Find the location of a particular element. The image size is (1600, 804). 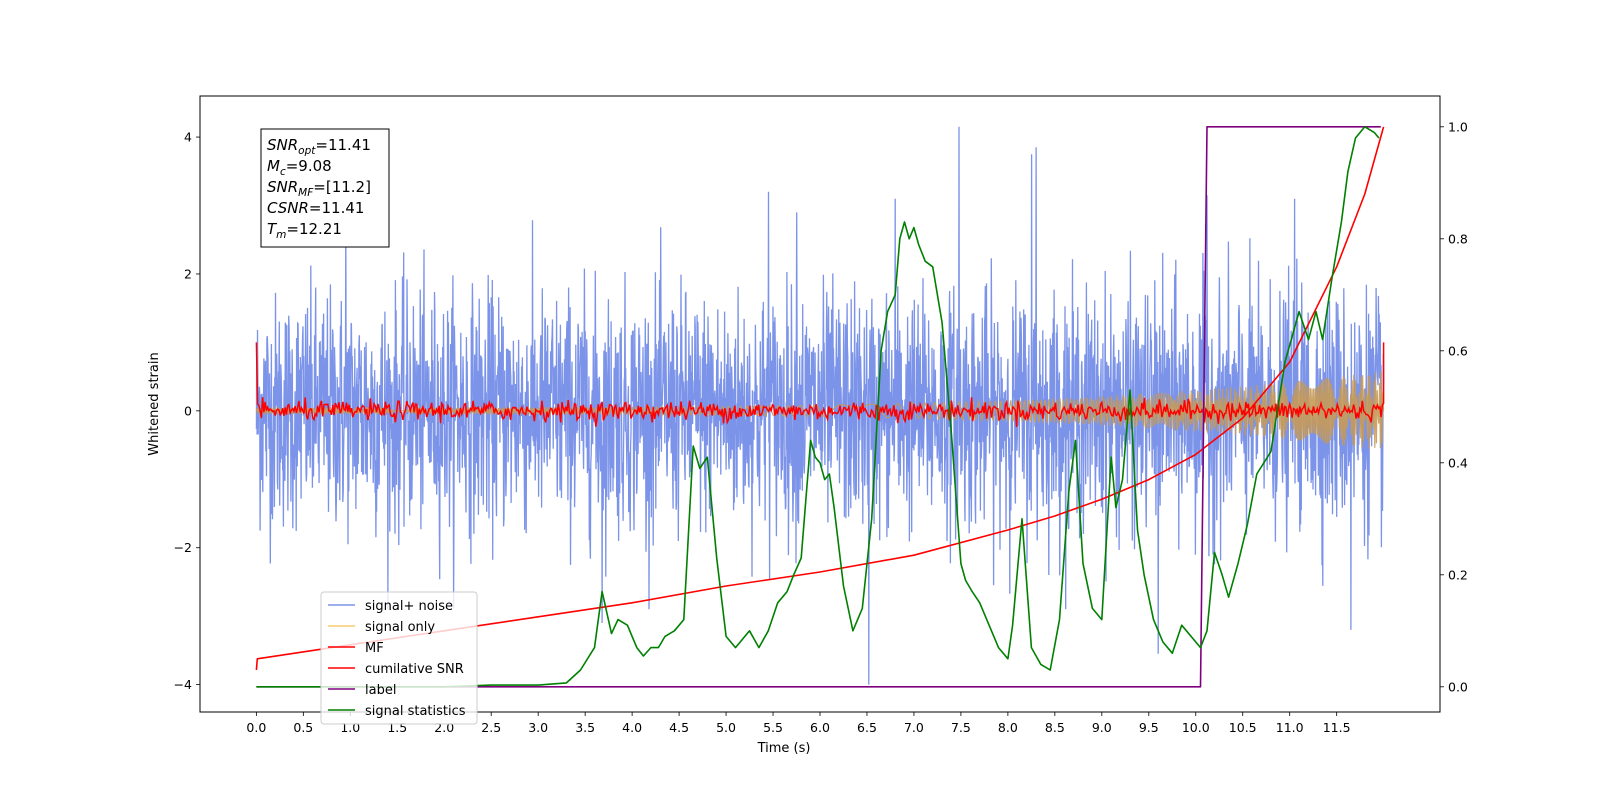

y-axis-label: Whitened strain is located at coordinates (154, 403).